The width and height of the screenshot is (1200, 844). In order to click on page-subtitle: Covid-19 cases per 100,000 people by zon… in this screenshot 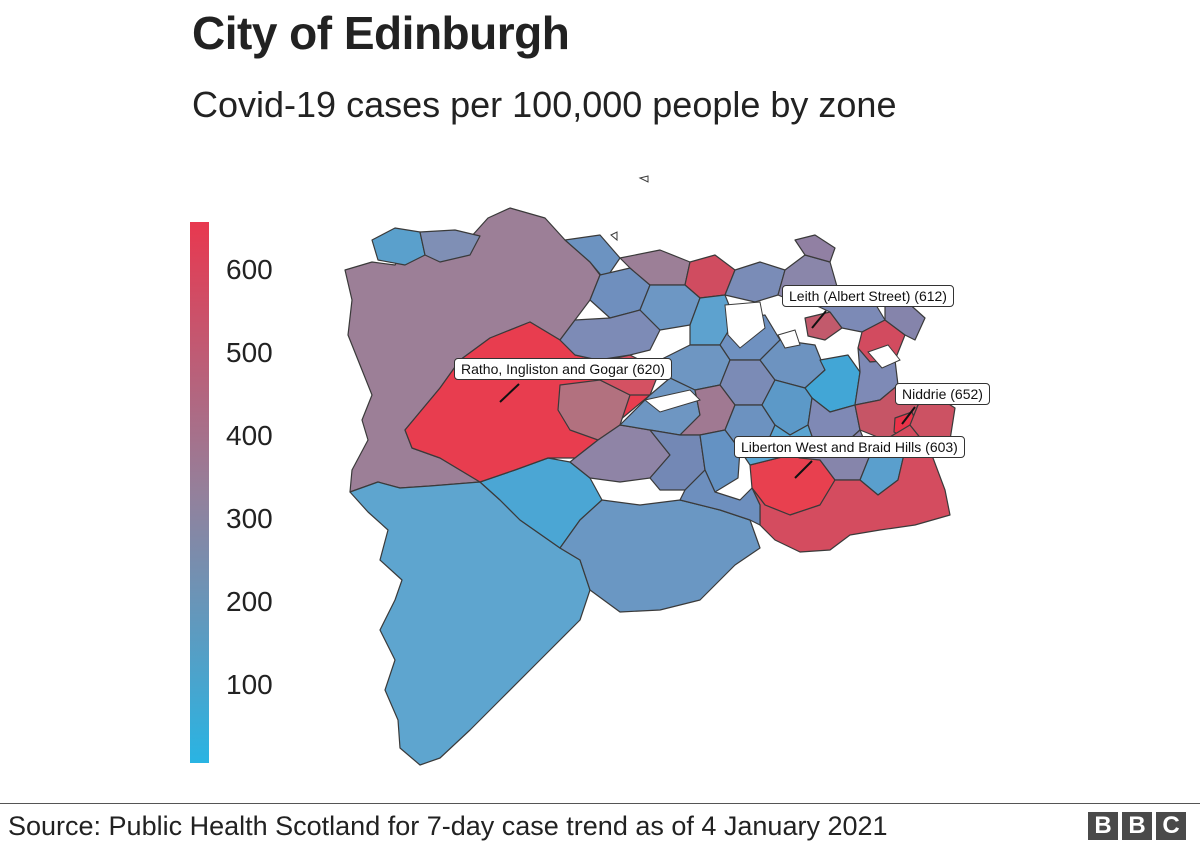, I will do `click(544, 104)`.